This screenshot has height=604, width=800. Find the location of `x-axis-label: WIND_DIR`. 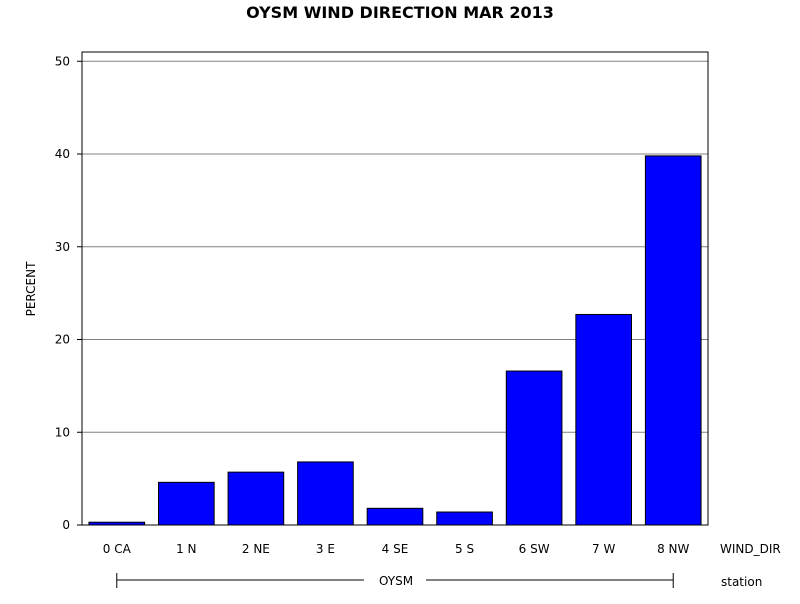

x-axis-label: WIND_DIR is located at coordinates (750, 549).